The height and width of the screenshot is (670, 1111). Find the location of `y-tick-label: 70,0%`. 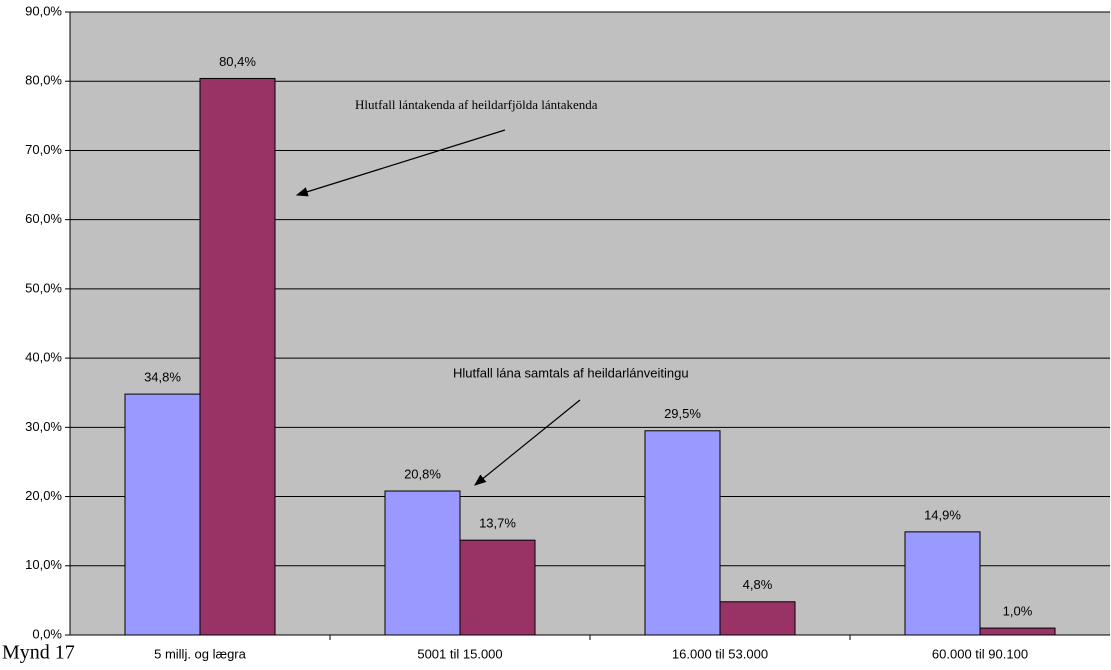

y-tick-label: 70,0% is located at coordinates (43, 149).